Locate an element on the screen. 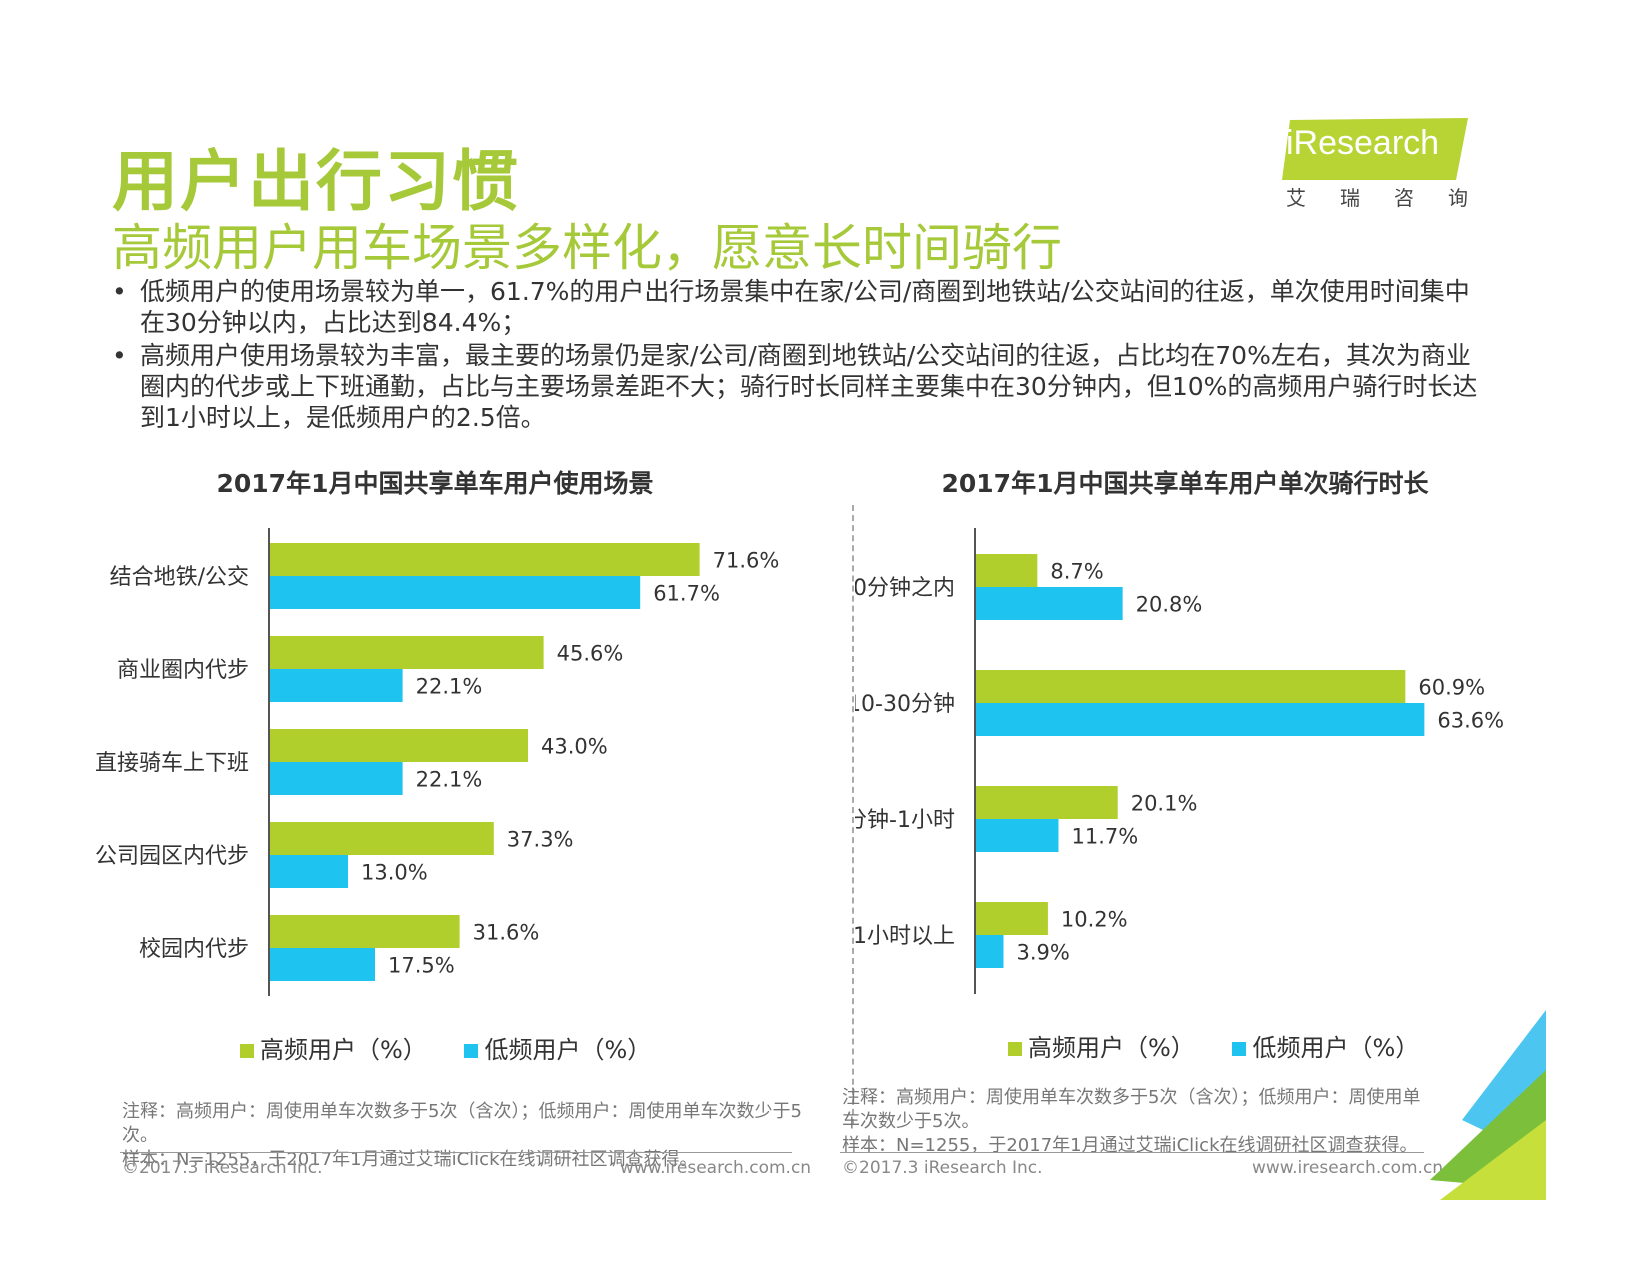 The height and width of the screenshot is (1275, 1650). data-label: 11.7% is located at coordinates (1104, 837).